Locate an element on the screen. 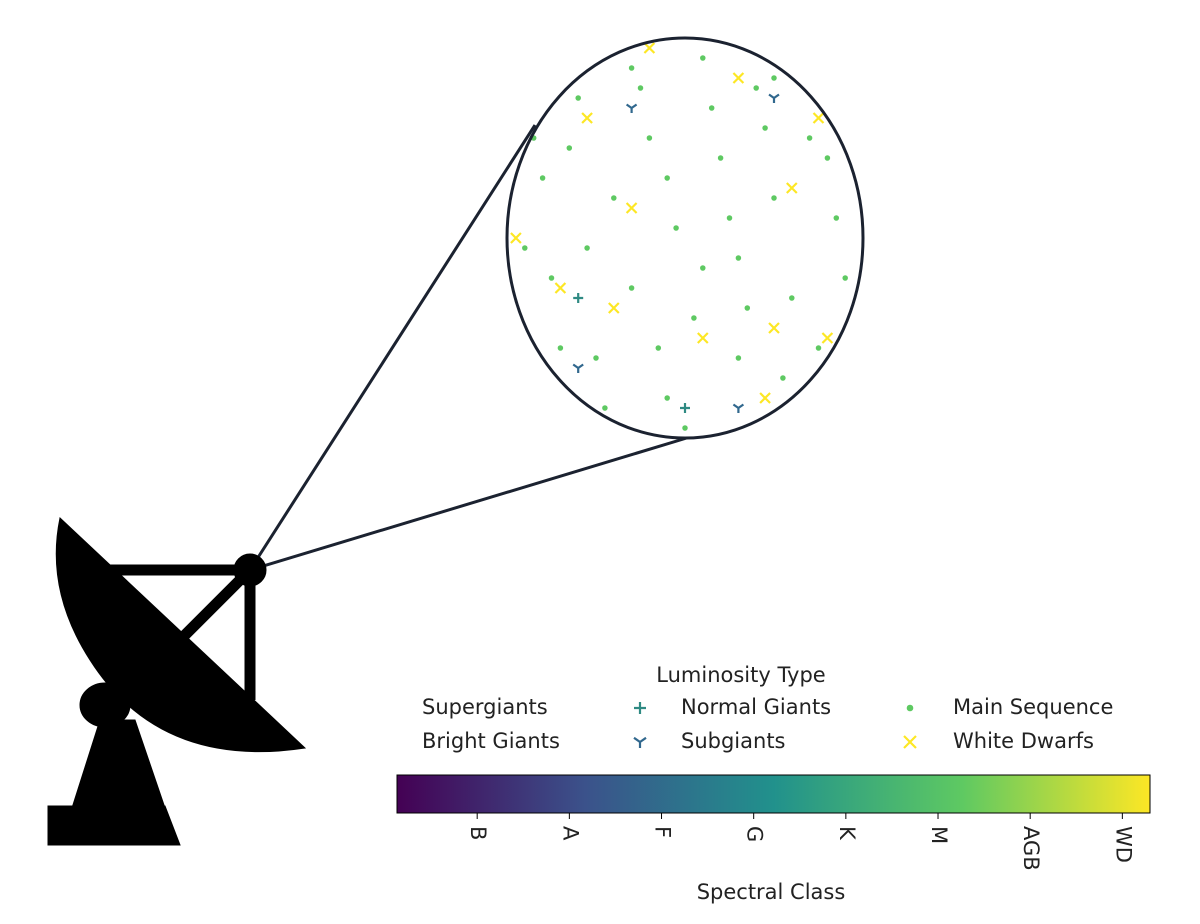 The width and height of the screenshot is (1200, 924). colorbar-tick-label: AGB is located at coordinates (1031, 848).